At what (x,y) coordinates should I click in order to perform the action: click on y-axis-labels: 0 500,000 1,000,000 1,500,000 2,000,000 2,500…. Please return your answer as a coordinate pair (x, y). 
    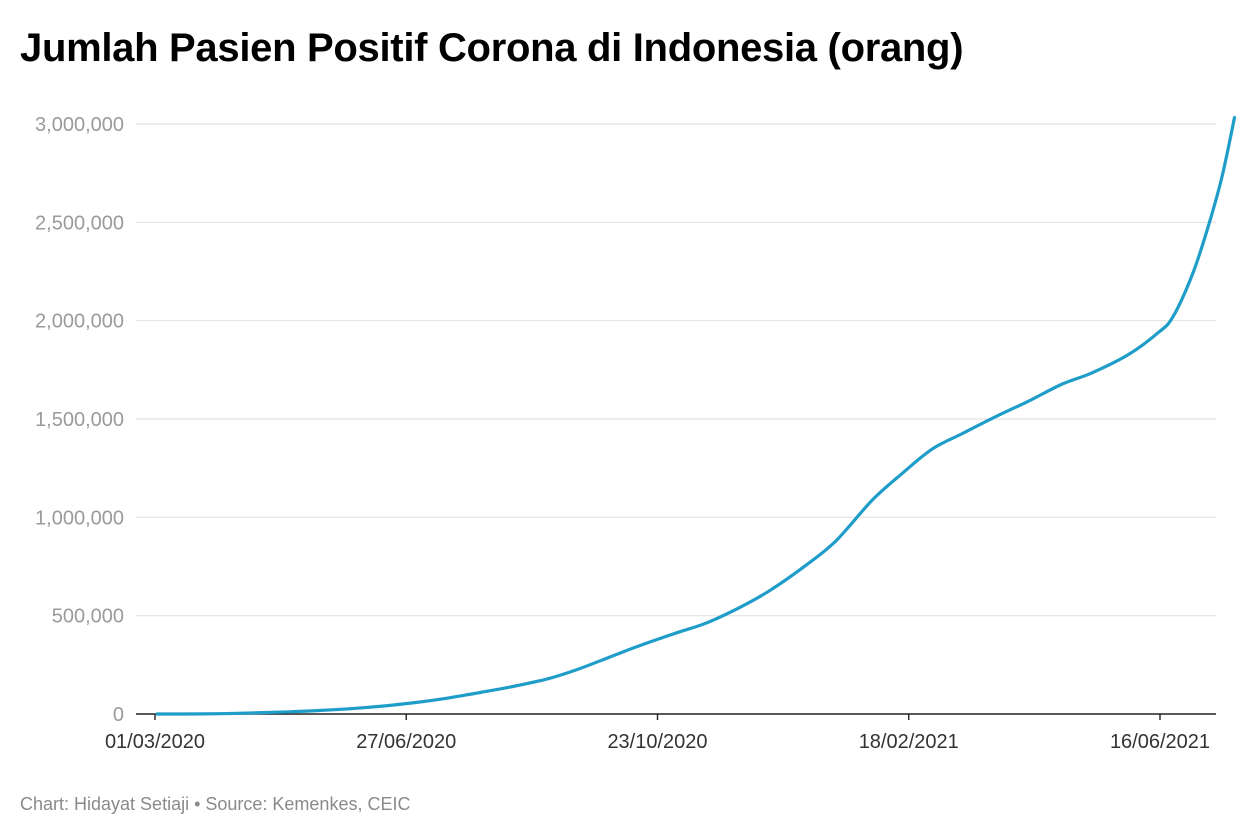
    Looking at the image, I should click on (79, 420).